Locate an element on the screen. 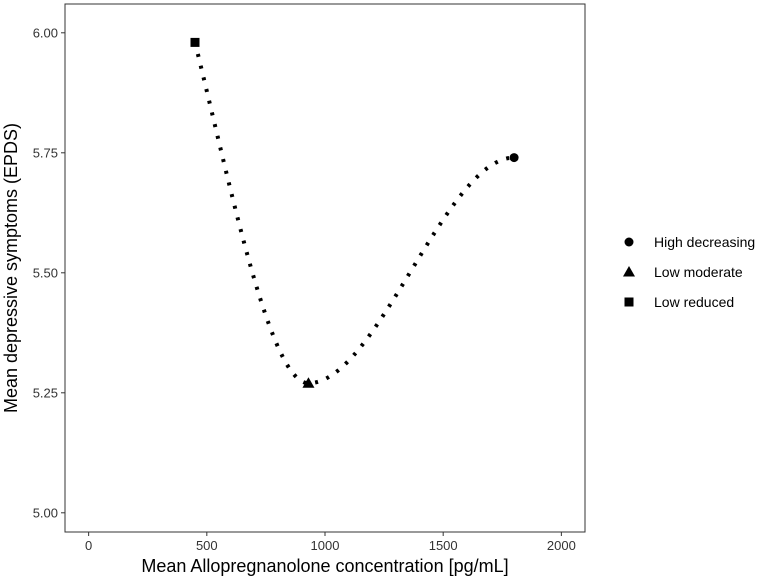 Image resolution: width=767 pixels, height=579 pixels. legend-key-low-moderate is located at coordinates (629, 271).